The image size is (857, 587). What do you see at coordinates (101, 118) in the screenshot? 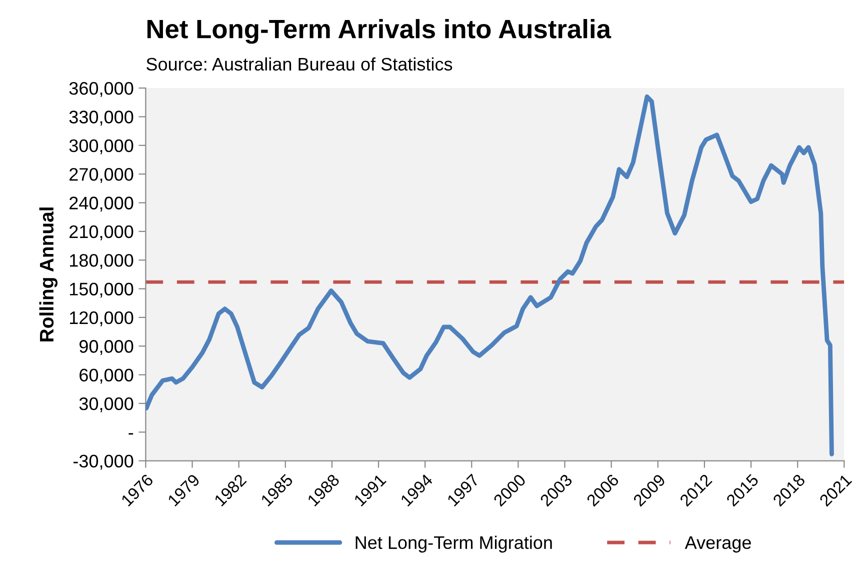
I see `y-tick-label: 330,000` at bounding box center [101, 118].